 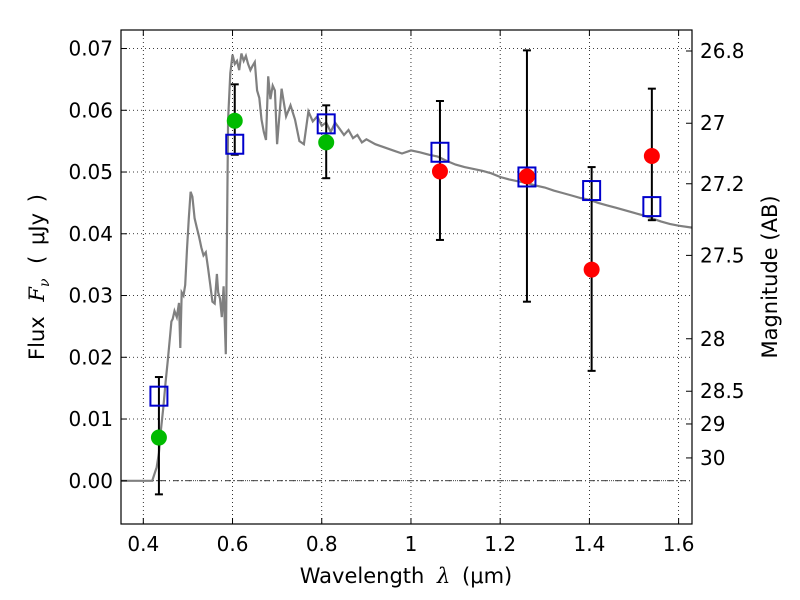 I want to click on y-axis-title-symbol: F, so click(x=37, y=294).